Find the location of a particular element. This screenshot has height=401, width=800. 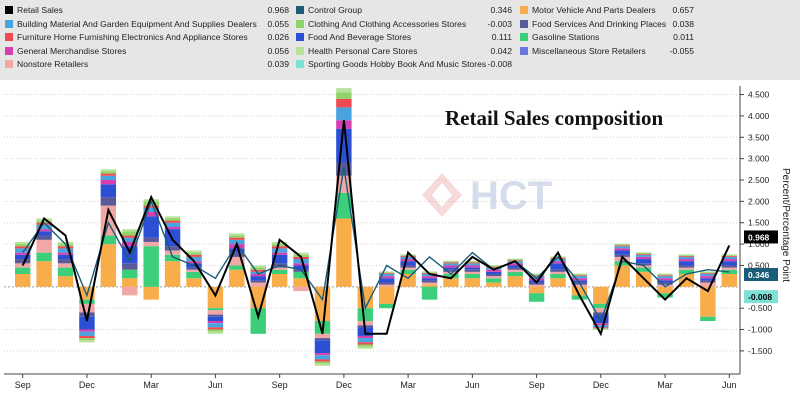

legend-item: Gasoline Stations 0.011 is located at coordinates (608, 37).